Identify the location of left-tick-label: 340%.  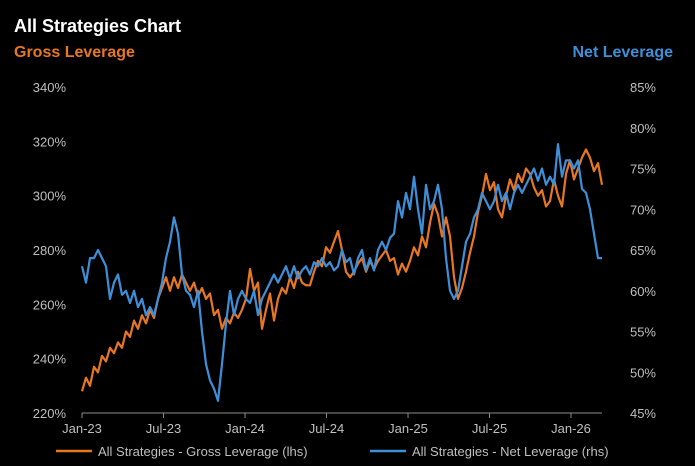
(50, 87).